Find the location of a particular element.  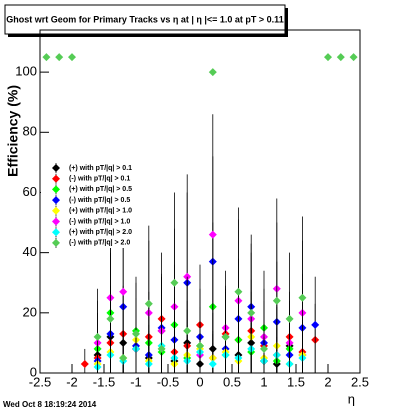

x-tick-label: -2 is located at coordinates (72, 381).